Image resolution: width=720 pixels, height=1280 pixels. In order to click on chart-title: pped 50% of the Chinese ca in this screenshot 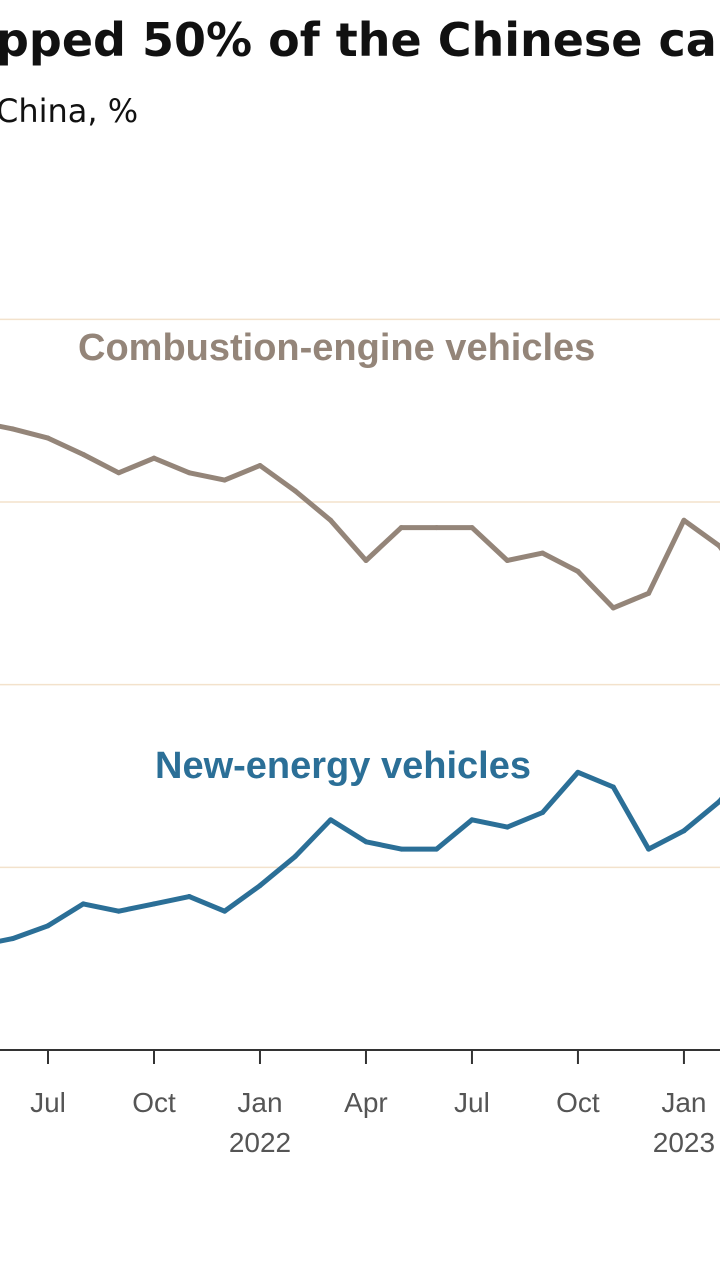, I will do `click(358, 40)`.